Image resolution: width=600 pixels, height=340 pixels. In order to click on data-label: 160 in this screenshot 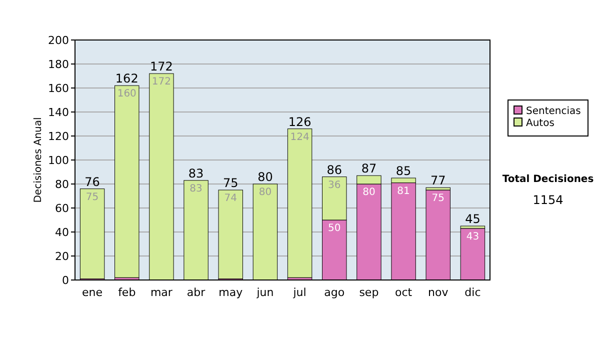, I will do `click(126, 94)`.